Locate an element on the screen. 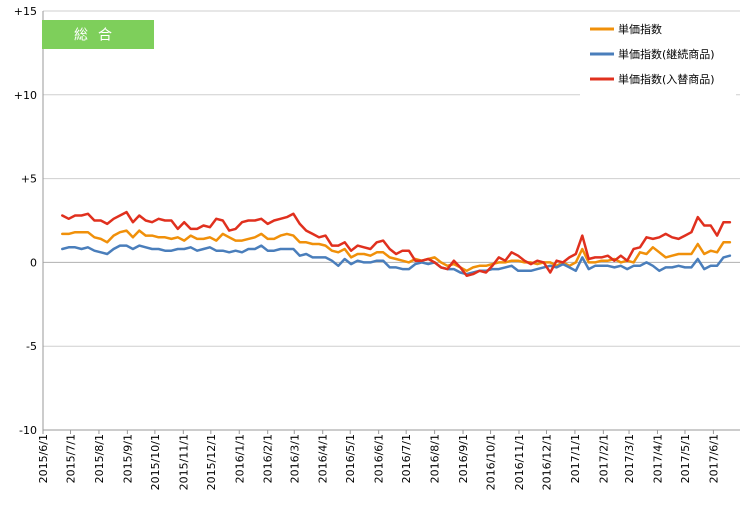 The image size is (746, 509). x-tick-label: 2016/4/1 is located at coordinates (323, 458).